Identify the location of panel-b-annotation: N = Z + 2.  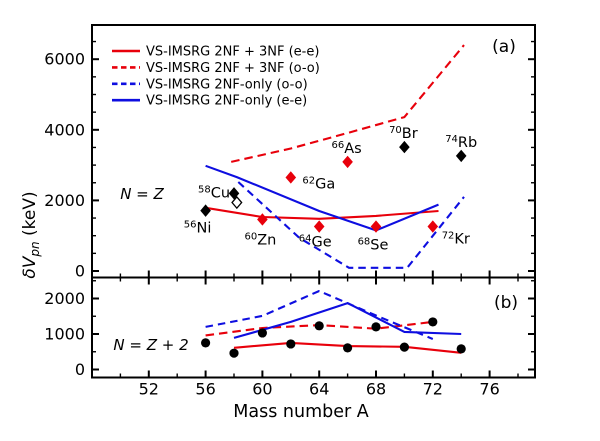
(150, 345).